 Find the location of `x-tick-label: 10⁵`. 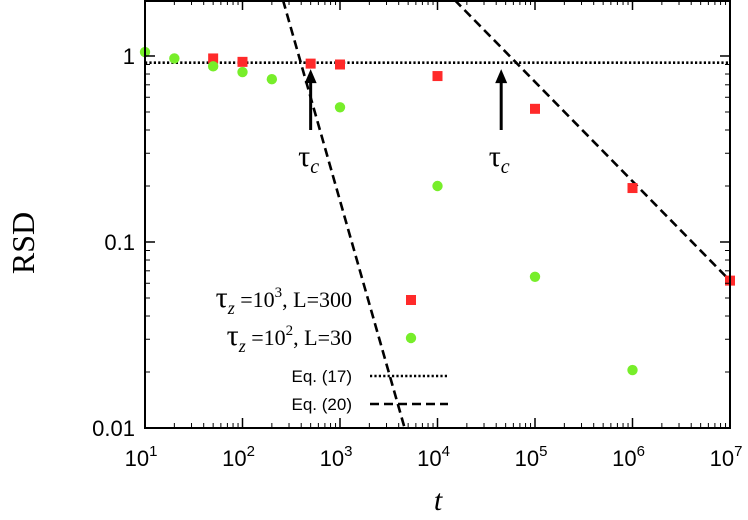

x-tick-label: 10⁵ is located at coordinates (531, 457).